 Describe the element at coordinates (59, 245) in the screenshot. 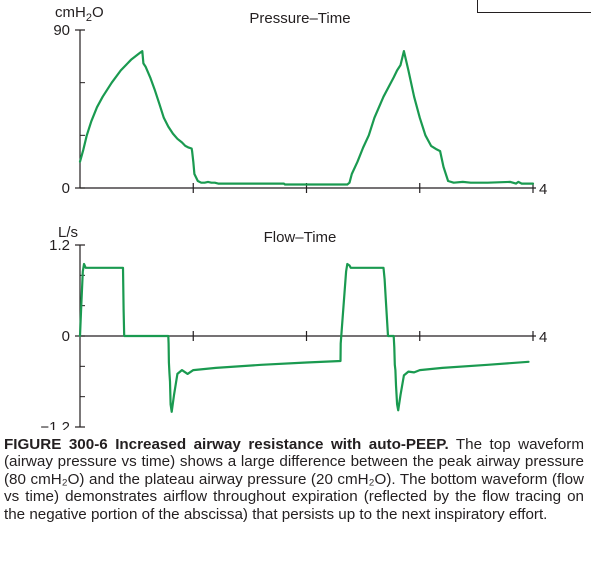

I see `chart2-ytick-label-2: 1.2` at that location.